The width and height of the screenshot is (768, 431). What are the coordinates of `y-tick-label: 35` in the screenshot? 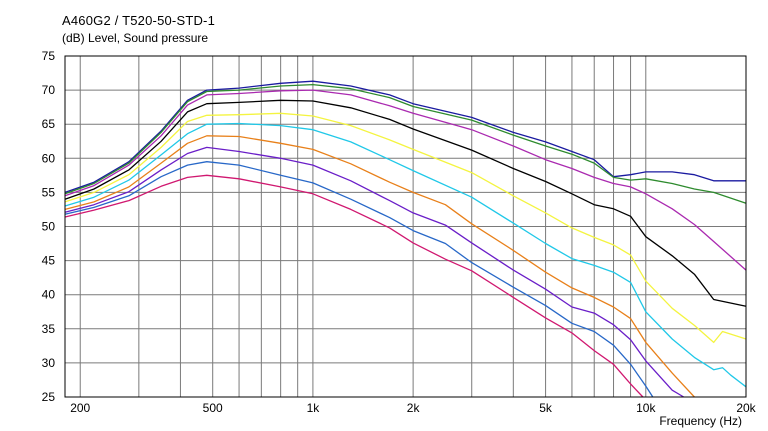 It's located at (49, 329).